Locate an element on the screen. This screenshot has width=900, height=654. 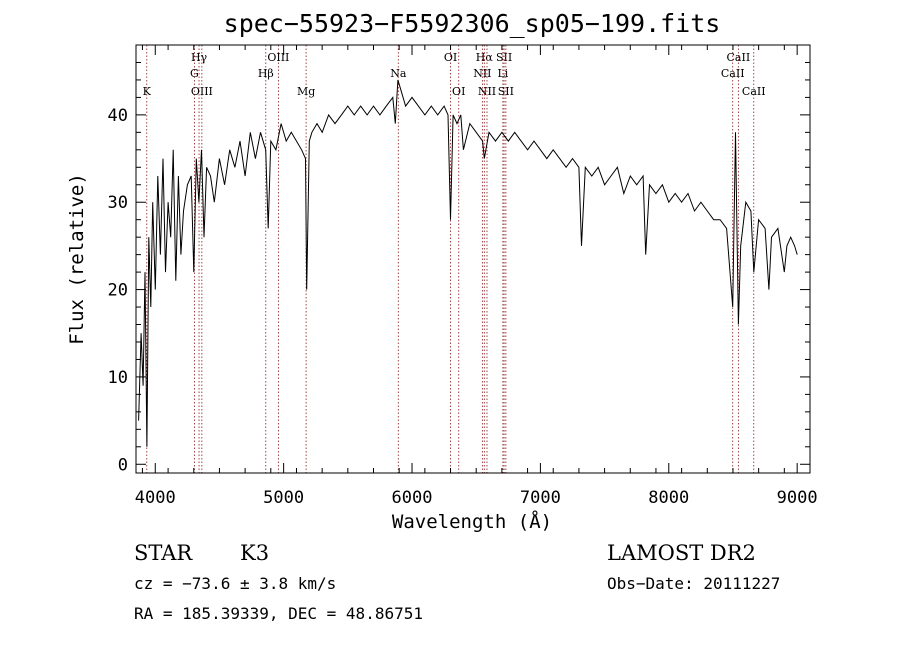
y-tick-label: 30 is located at coordinates (118, 203).